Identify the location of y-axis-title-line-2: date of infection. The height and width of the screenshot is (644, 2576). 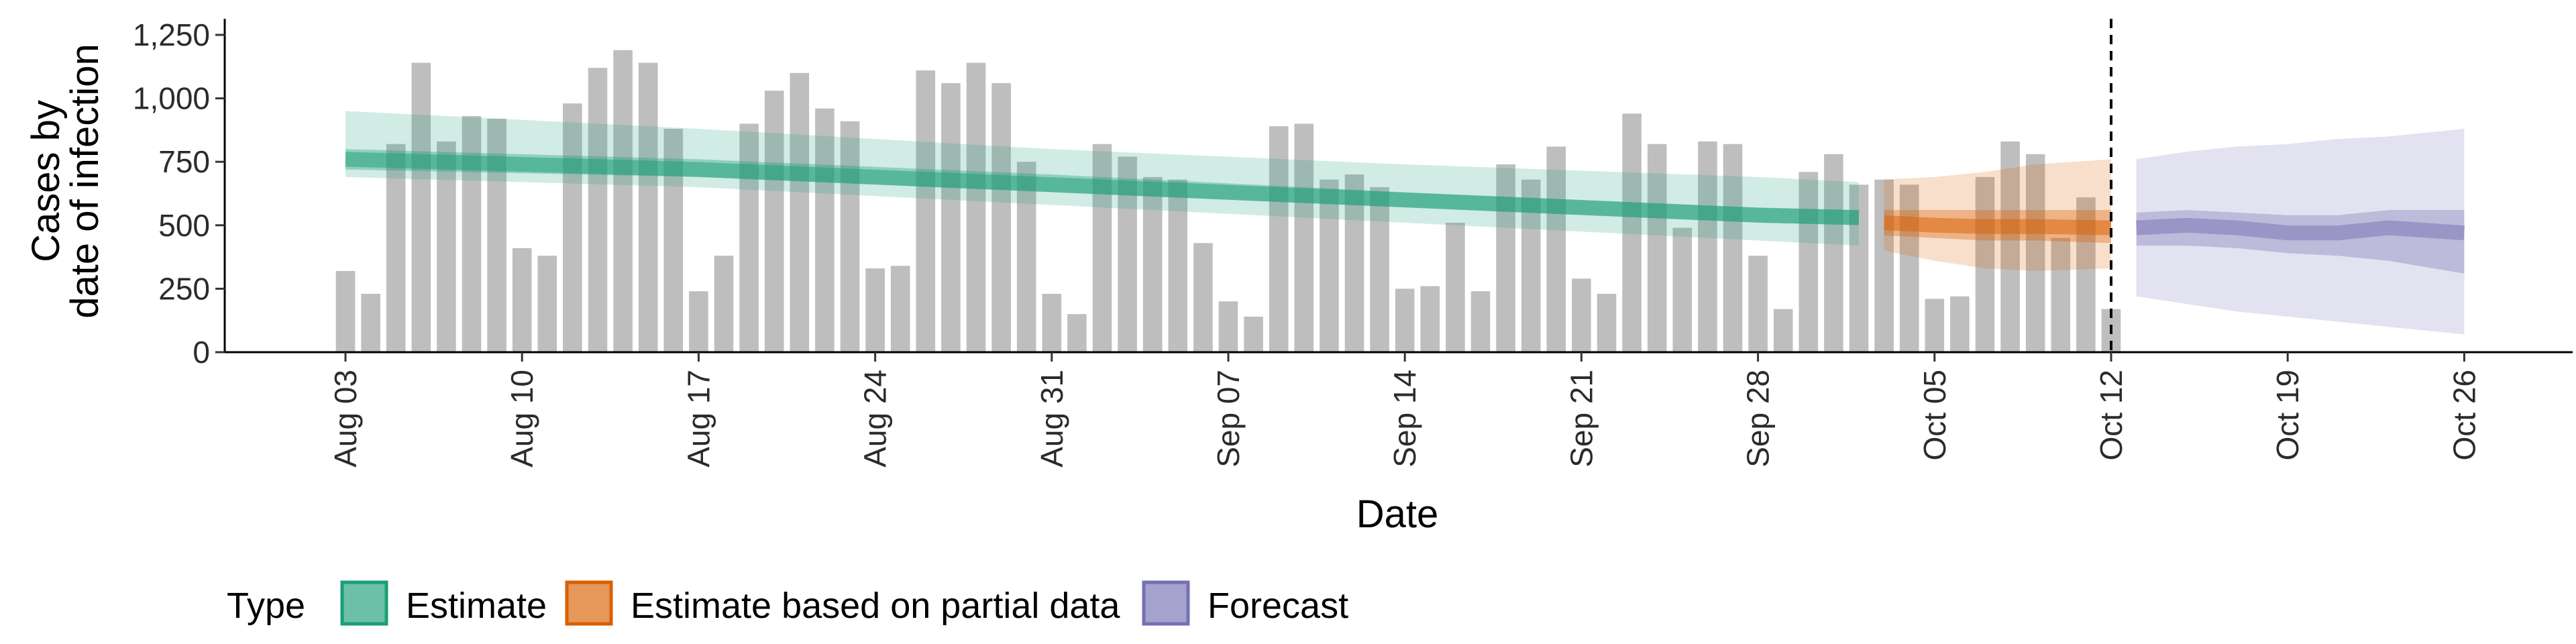
(85, 181).